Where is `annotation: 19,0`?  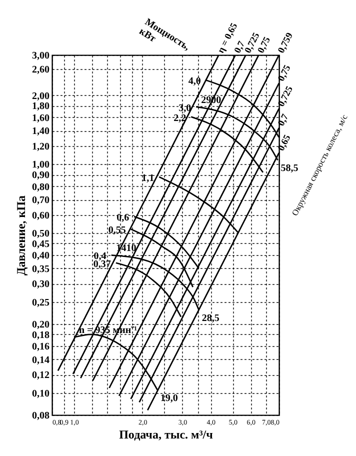 annotation: 19,0 is located at coordinates (169, 398).